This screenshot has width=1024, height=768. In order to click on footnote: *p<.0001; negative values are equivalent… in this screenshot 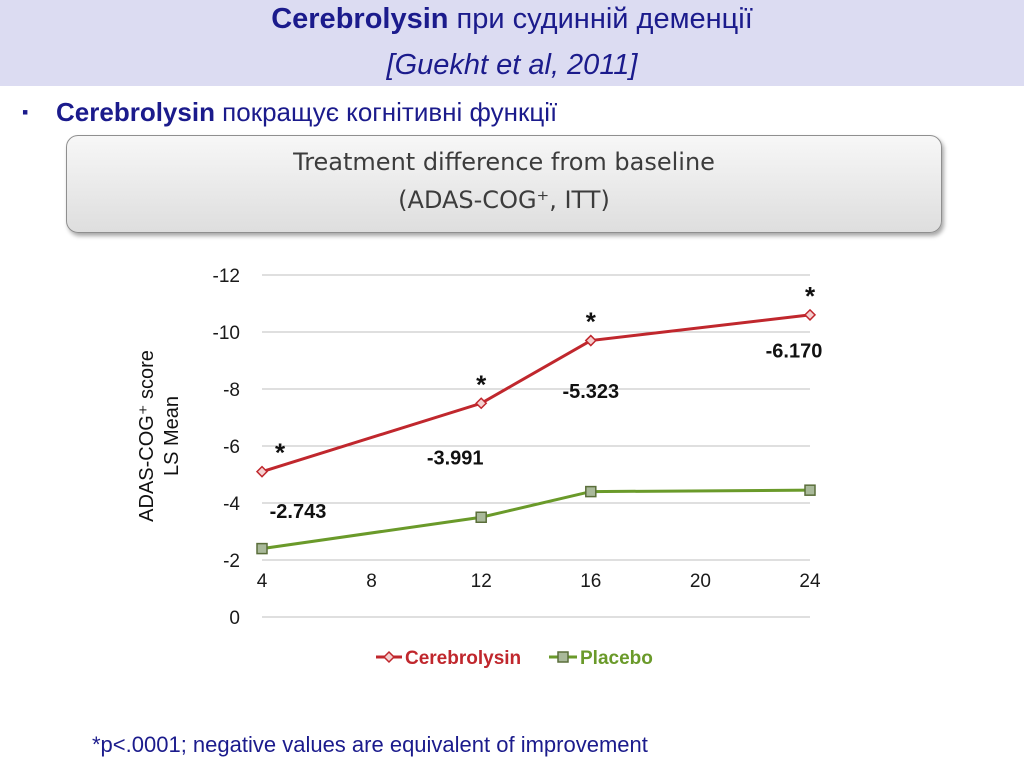, I will do `click(370, 744)`.